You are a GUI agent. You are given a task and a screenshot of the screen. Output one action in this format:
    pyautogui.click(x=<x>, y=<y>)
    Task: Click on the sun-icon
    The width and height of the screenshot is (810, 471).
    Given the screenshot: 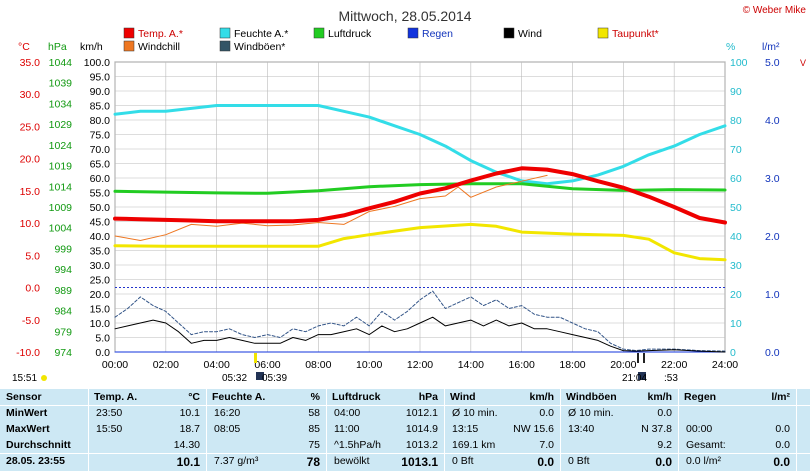 What is the action you would take?
    pyautogui.click(x=44, y=378)
    